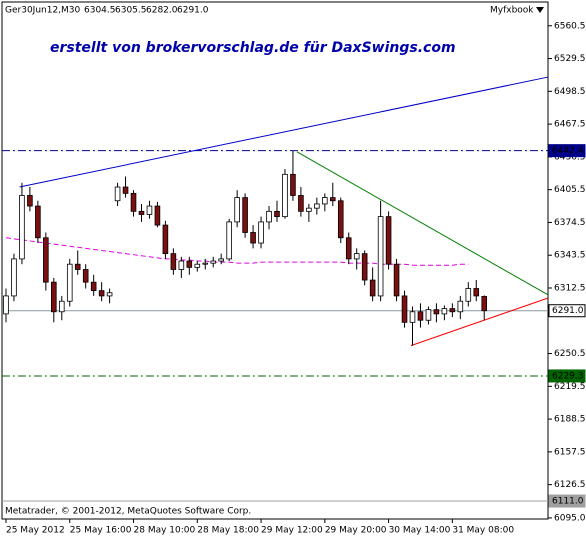  What do you see at coordinates (570, 157) in the screenshot?
I see `y-tick-label: 6436.5` at bounding box center [570, 157].